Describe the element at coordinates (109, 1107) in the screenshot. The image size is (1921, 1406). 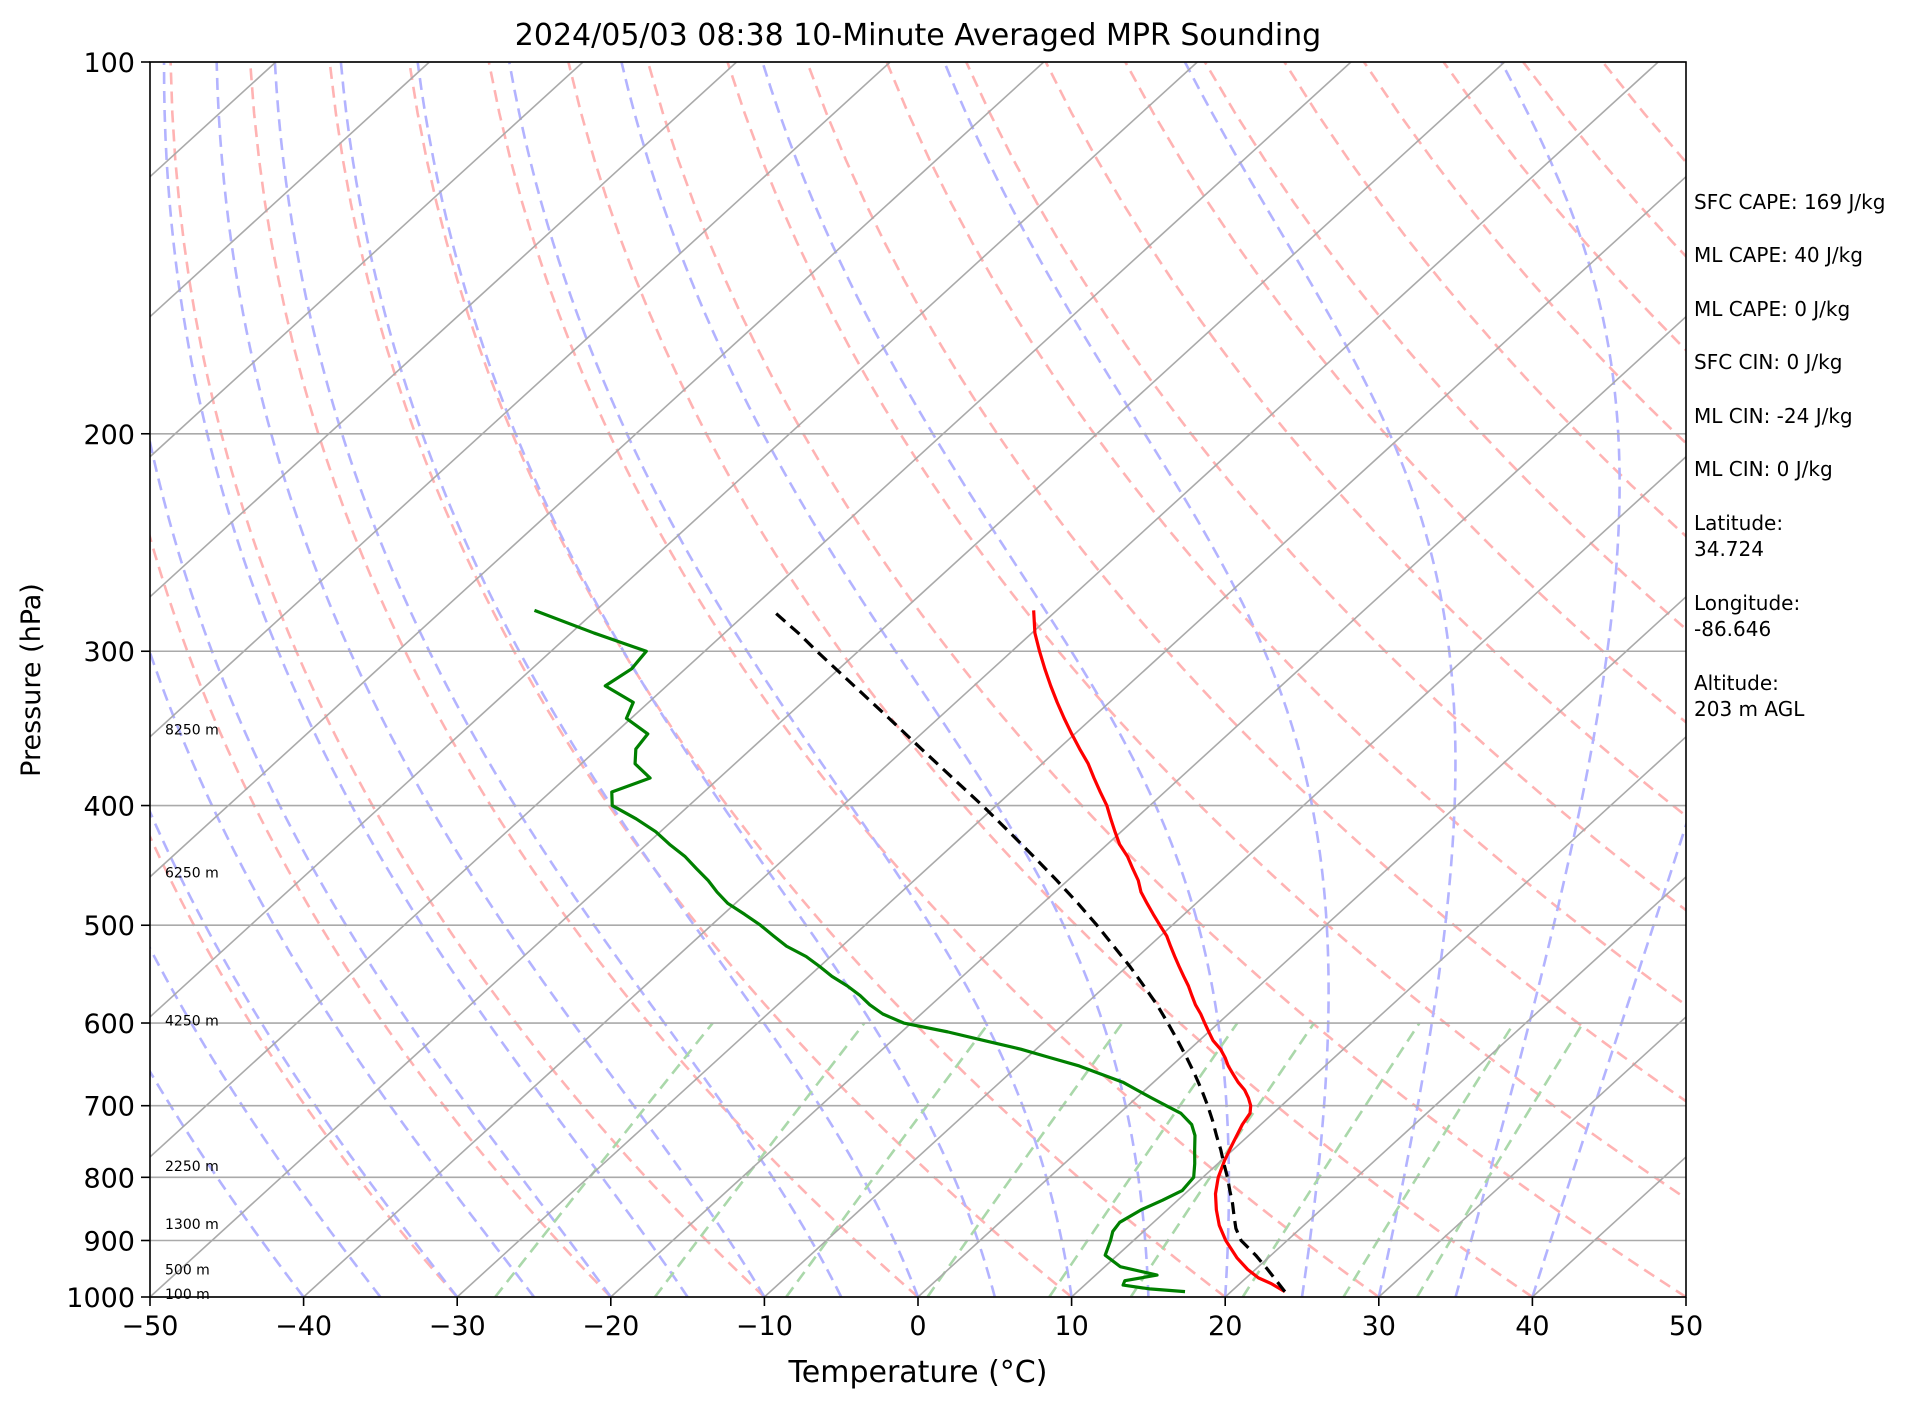
I see `y-tick-label: 700` at that location.